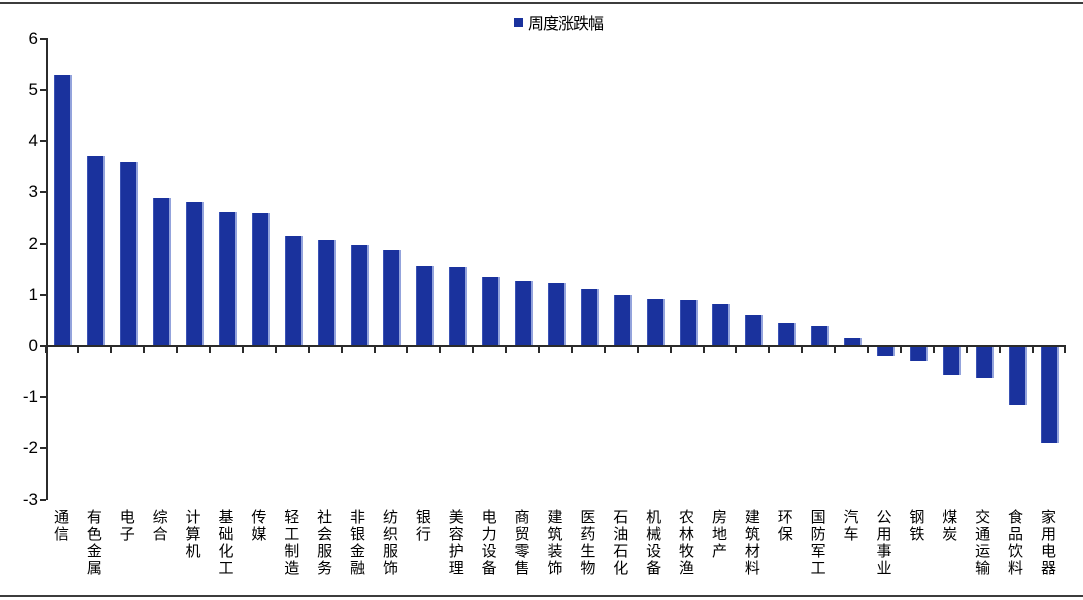  What do you see at coordinates (553, 346) in the screenshot?
I see `x-axis-zero-line` at bounding box center [553, 346].